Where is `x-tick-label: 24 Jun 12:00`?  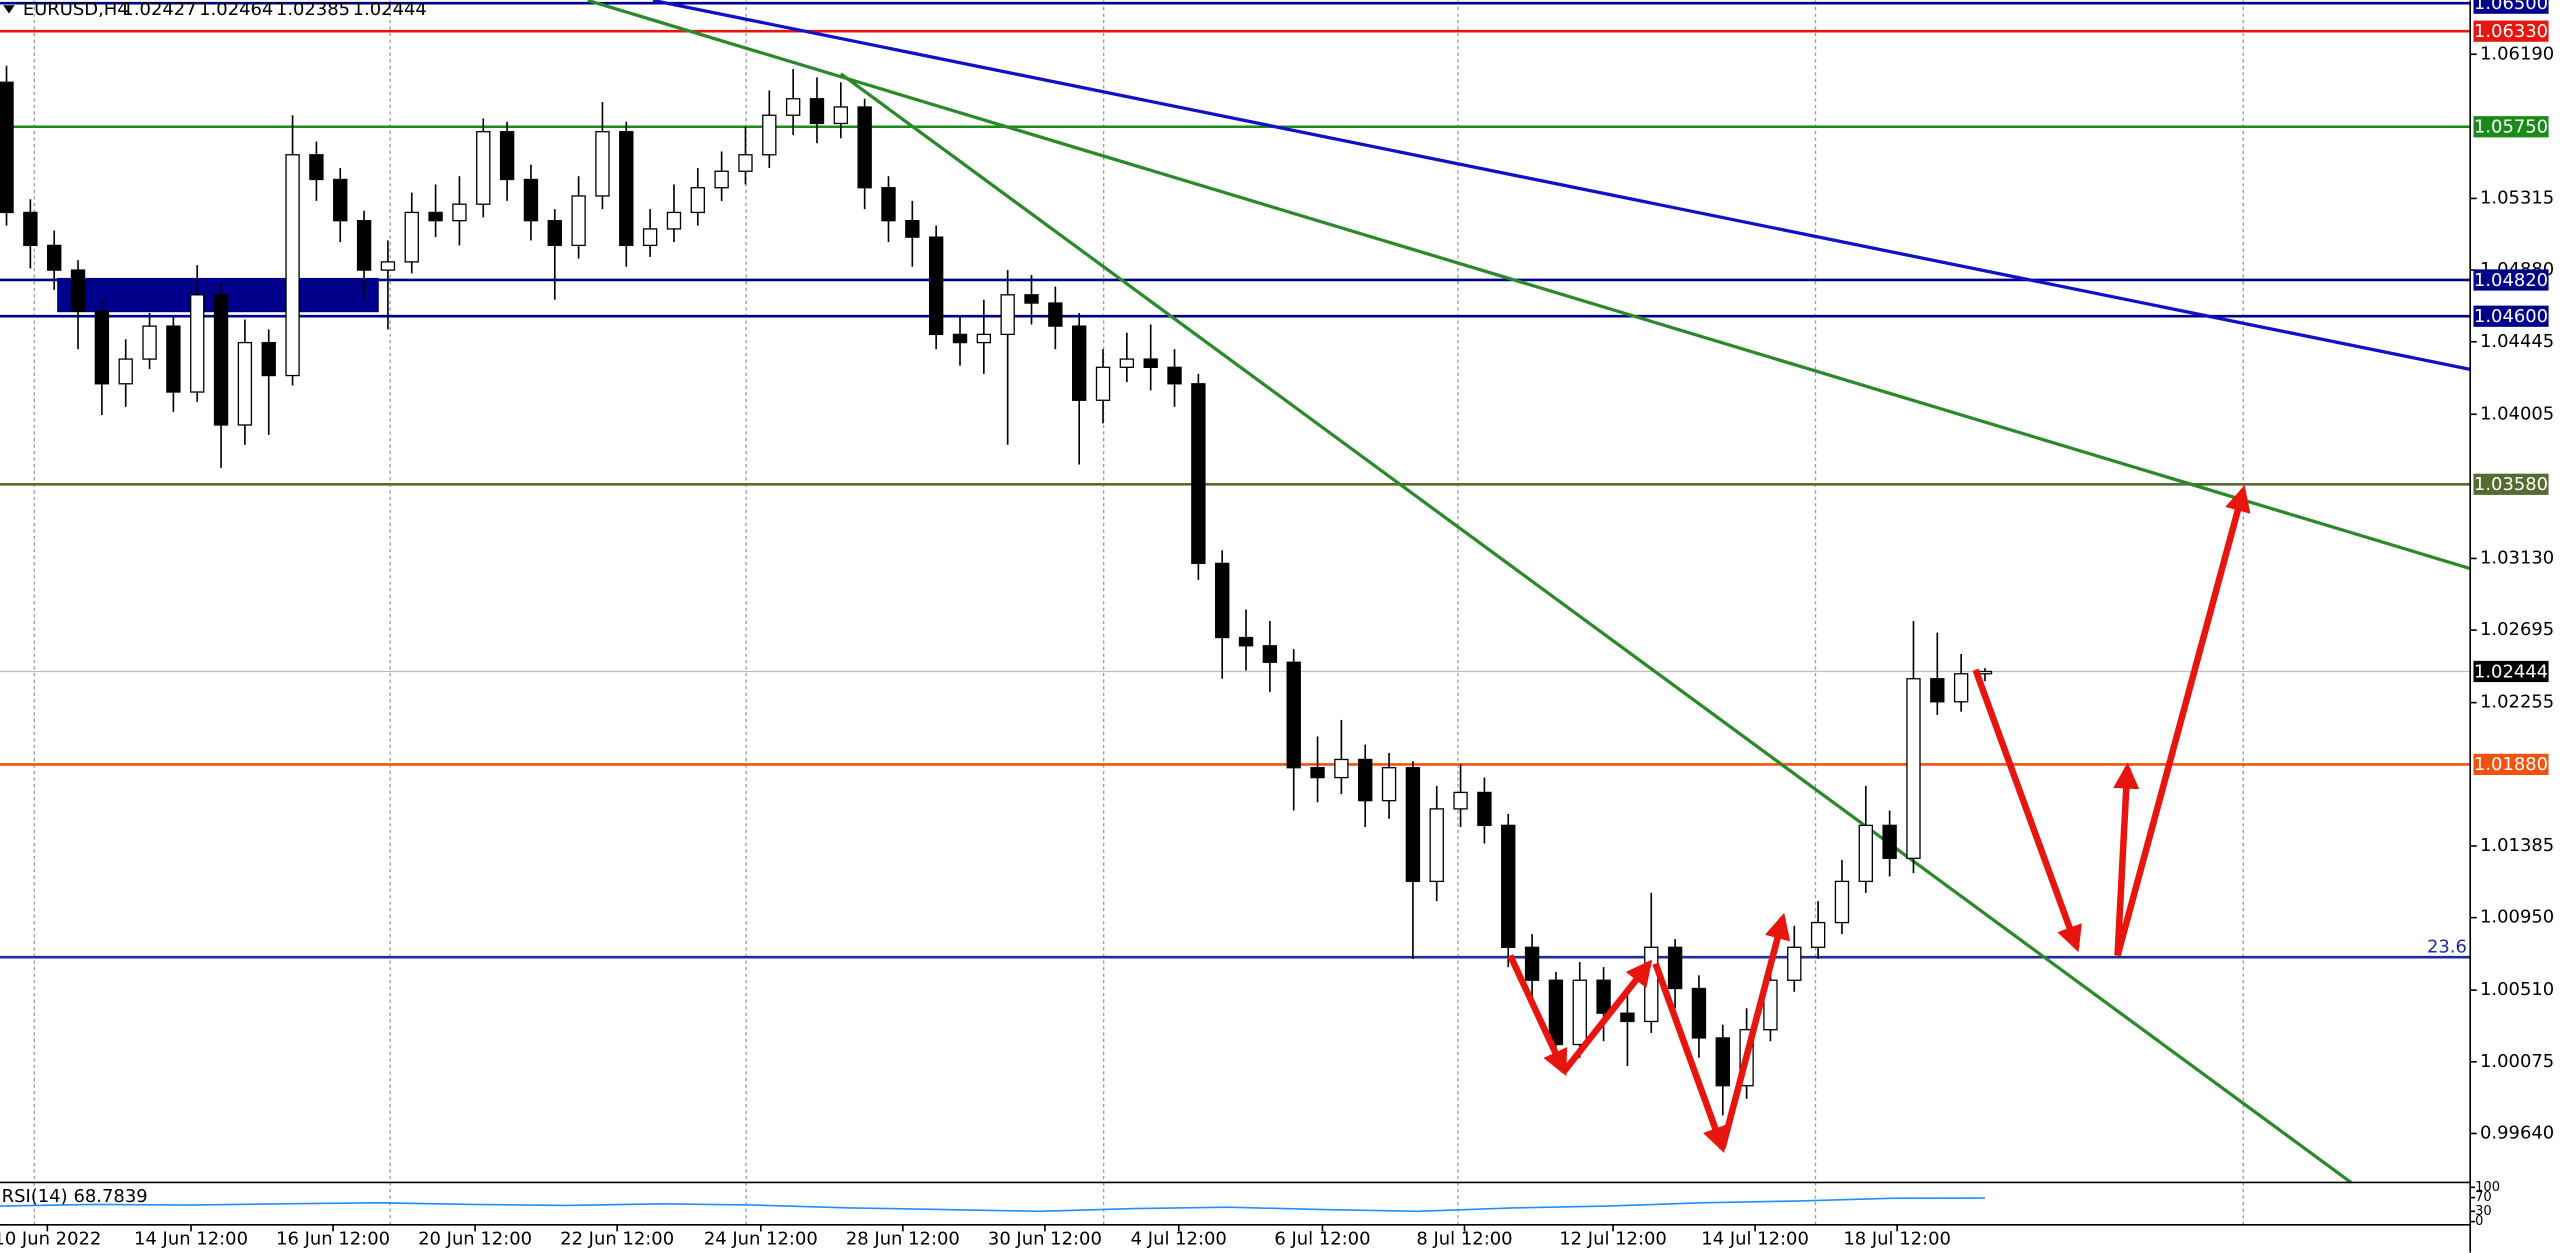 x-tick-label: 24 Jun 12:00 is located at coordinates (761, 1239).